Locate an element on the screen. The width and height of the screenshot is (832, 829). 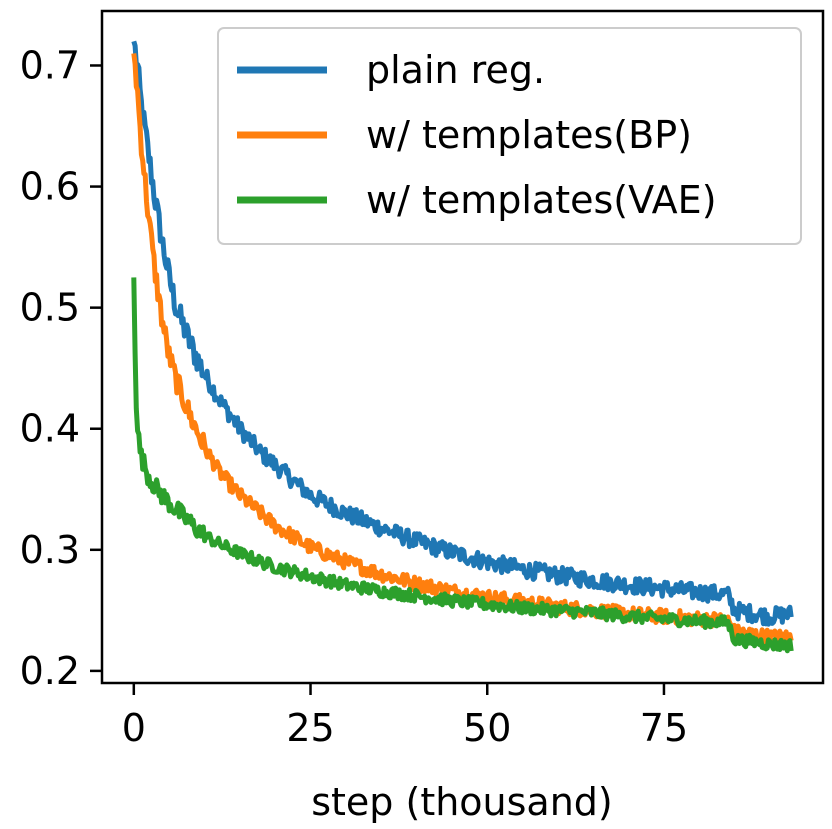
legend-label-plain-reg: plain reg. is located at coordinates (455, 70).